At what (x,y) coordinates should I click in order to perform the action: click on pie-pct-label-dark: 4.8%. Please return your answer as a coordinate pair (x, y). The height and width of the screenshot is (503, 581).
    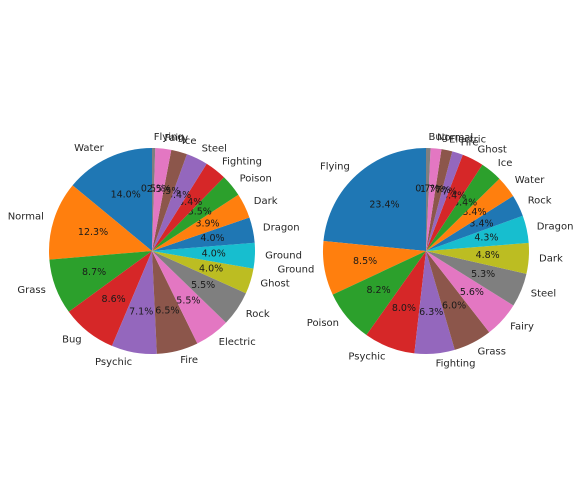
    Looking at the image, I should click on (488, 255).